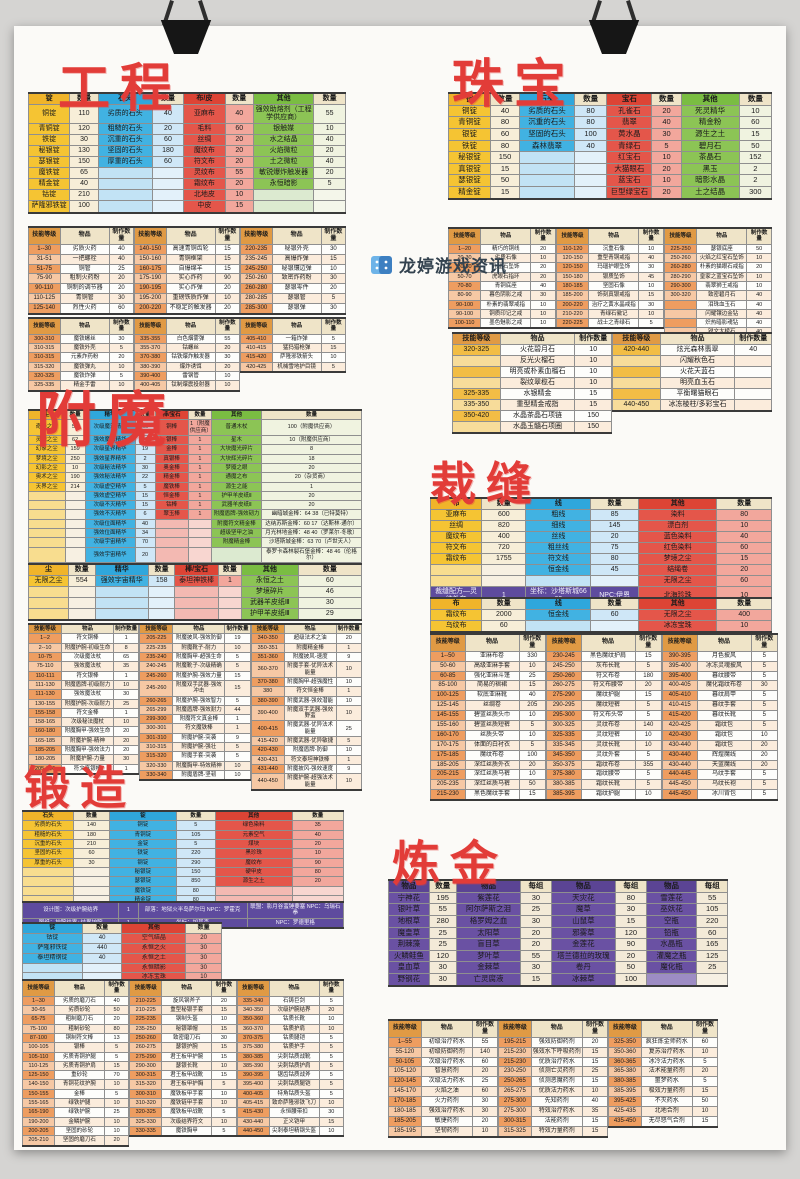  I want to click on table-cell: 445-450, so click(680, 795).